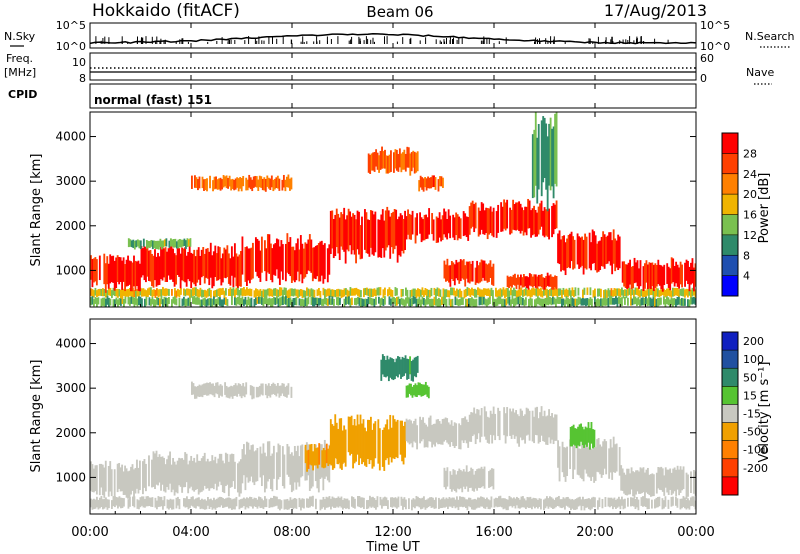 This screenshot has width=800, height=554. What do you see at coordinates (20, 36) in the screenshot?
I see `noise-sky-label: N.Sky` at bounding box center [20, 36].